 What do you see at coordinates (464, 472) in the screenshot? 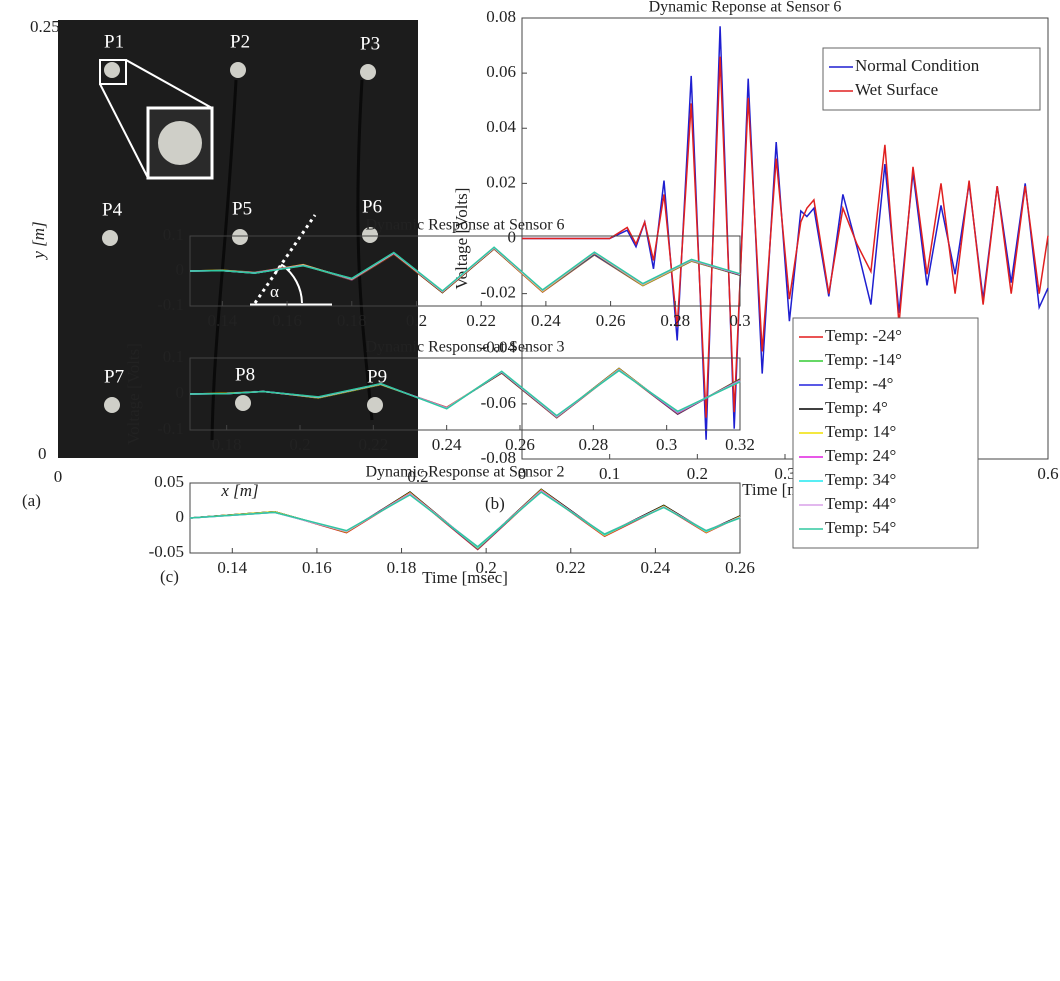
I see `chart-title: Dynamic Response at Sensor 2` at bounding box center [464, 472].